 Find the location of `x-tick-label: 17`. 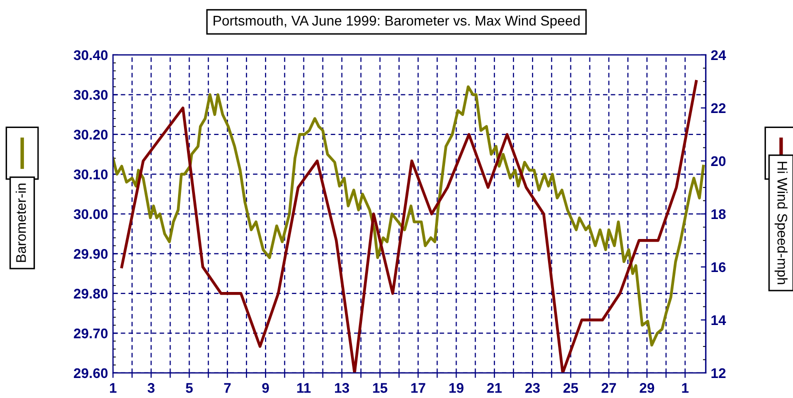

x-tick-label: 17 is located at coordinates (418, 388).